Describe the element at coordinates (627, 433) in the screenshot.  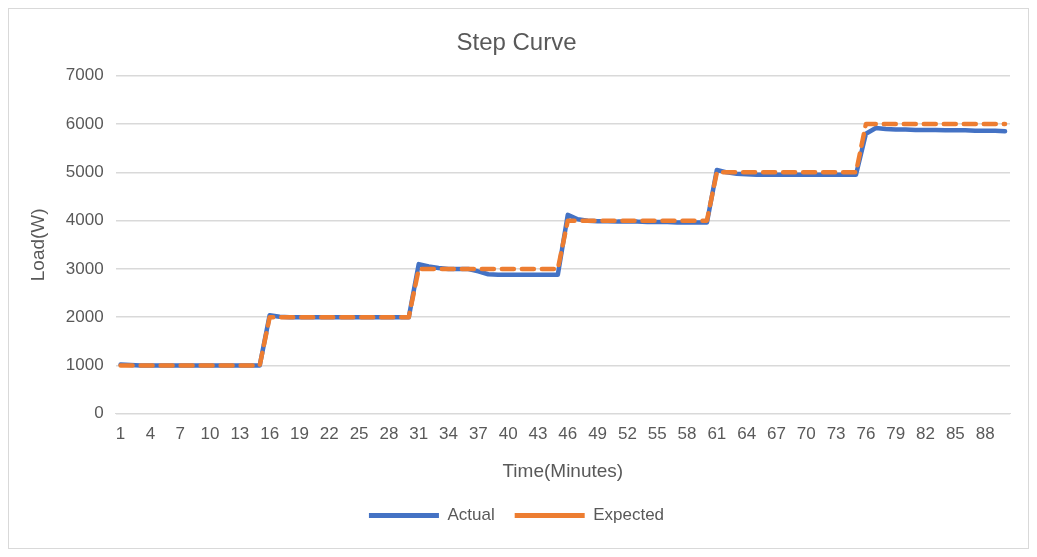
I see `x-tick-label: 52` at that location.